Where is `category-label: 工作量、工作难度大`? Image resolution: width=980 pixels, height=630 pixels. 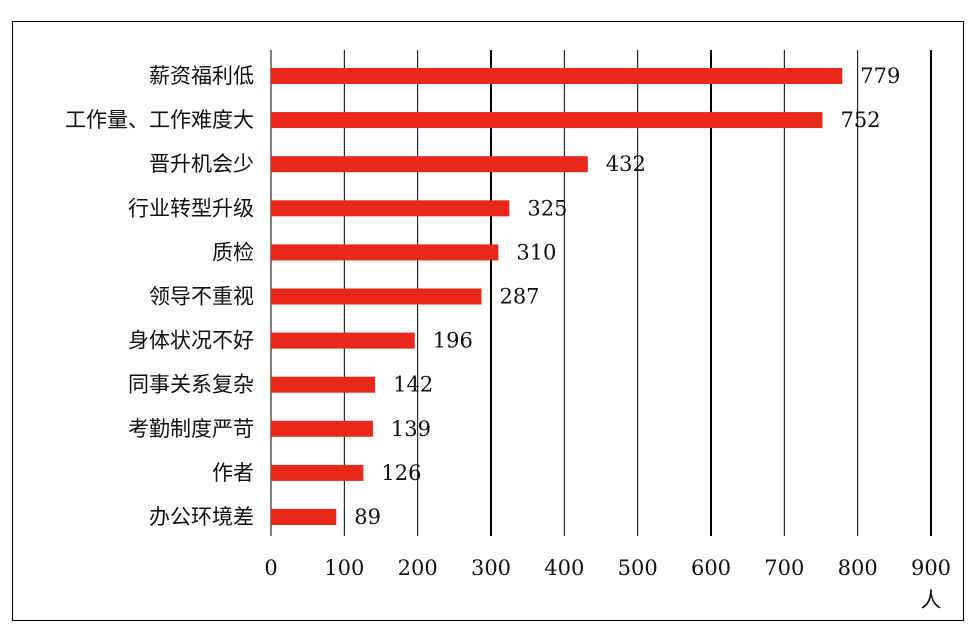
category-label: 工作量、工作难度大 is located at coordinates (159, 120).